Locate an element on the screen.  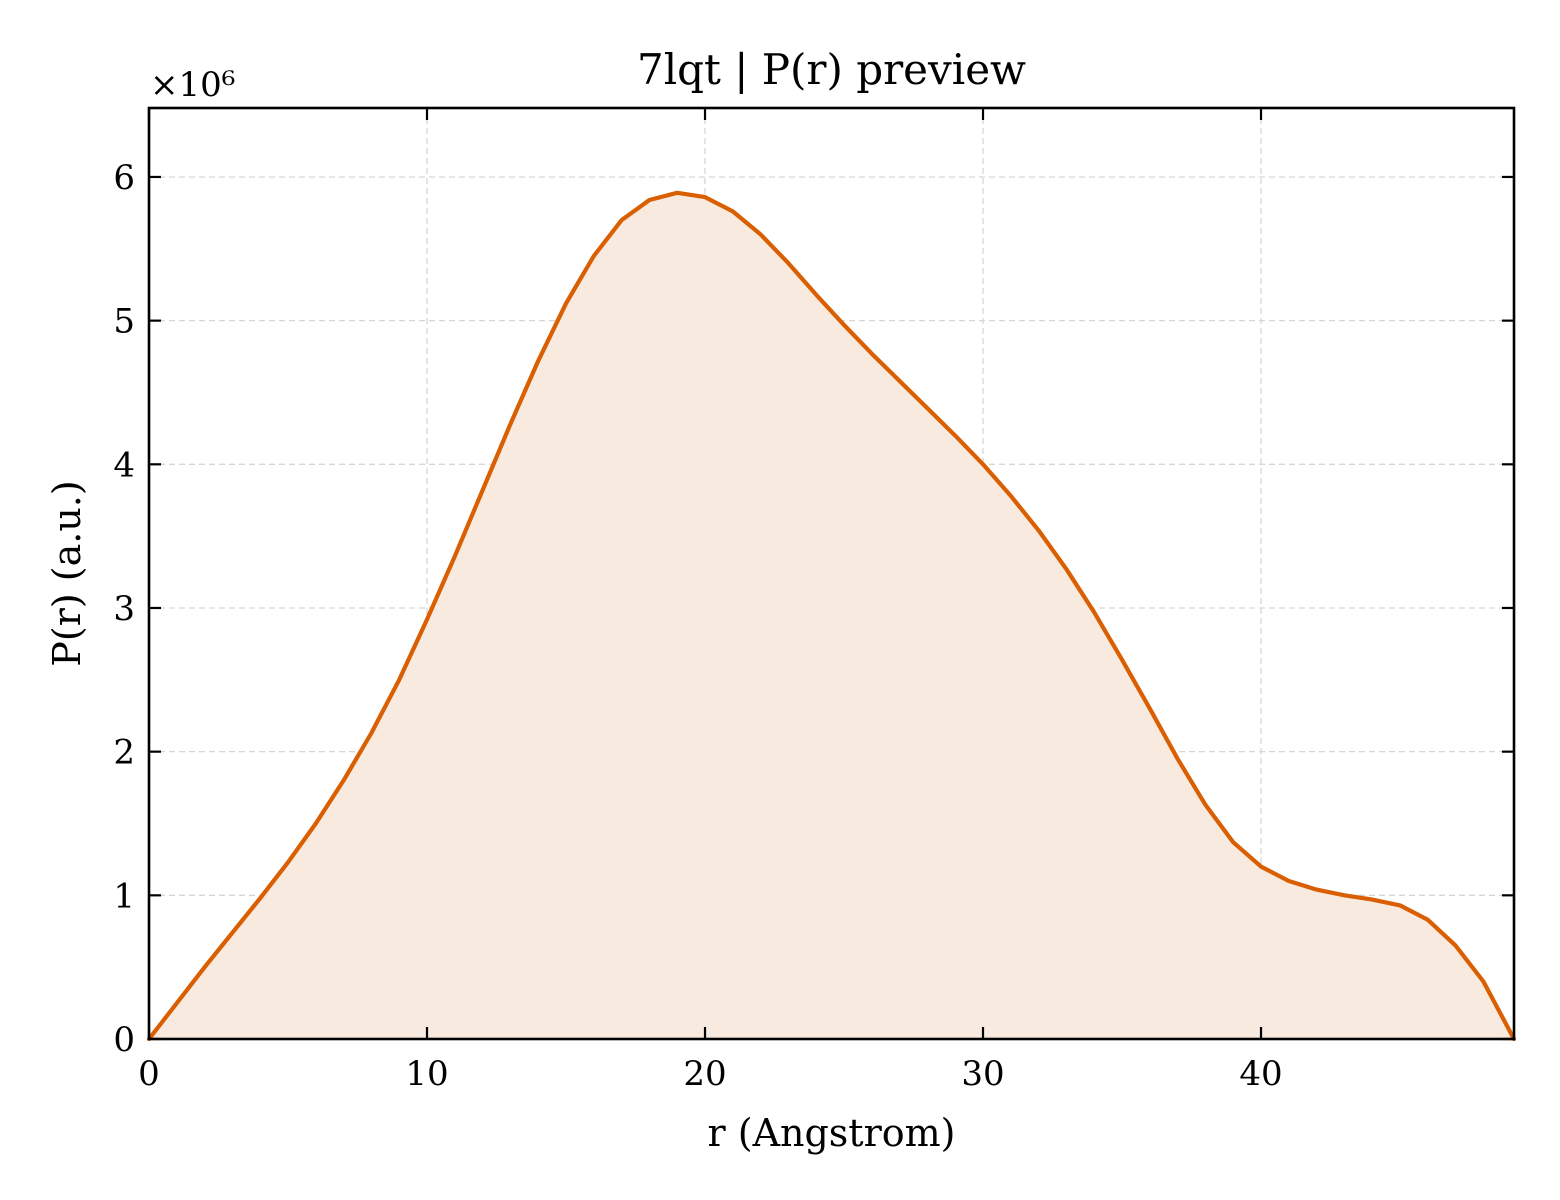
x-tick-label: 10 is located at coordinates (426, 1074).